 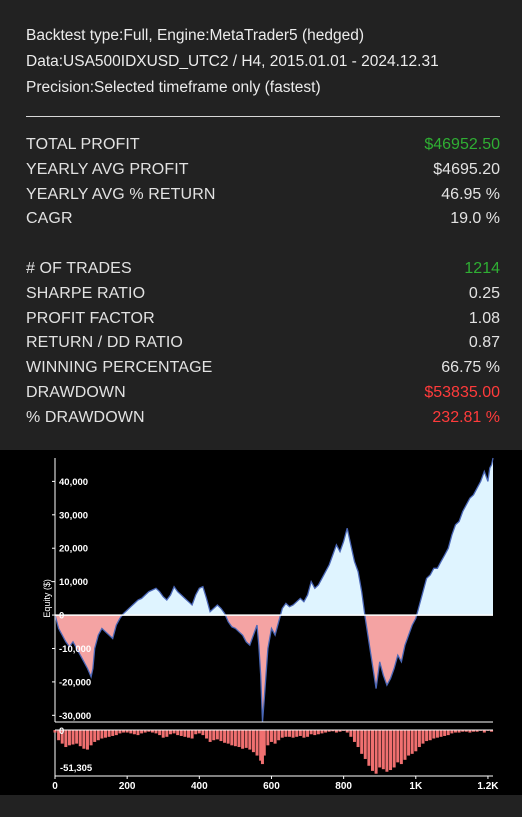 I want to click on stat-label: PROFIT FACTOR, so click(x=90, y=318).